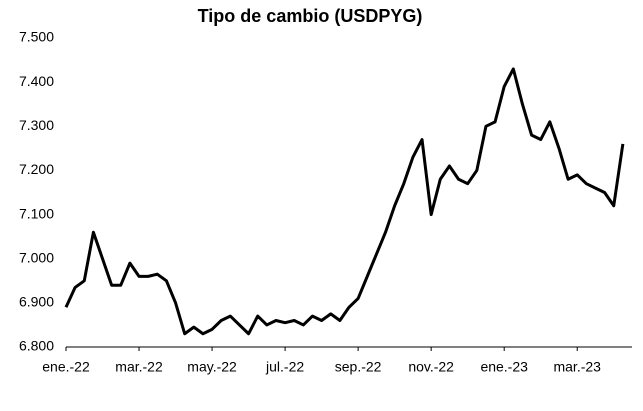  What do you see at coordinates (358, 367) in the screenshot?
I see `x-tick-label: sep.-22` at bounding box center [358, 367].